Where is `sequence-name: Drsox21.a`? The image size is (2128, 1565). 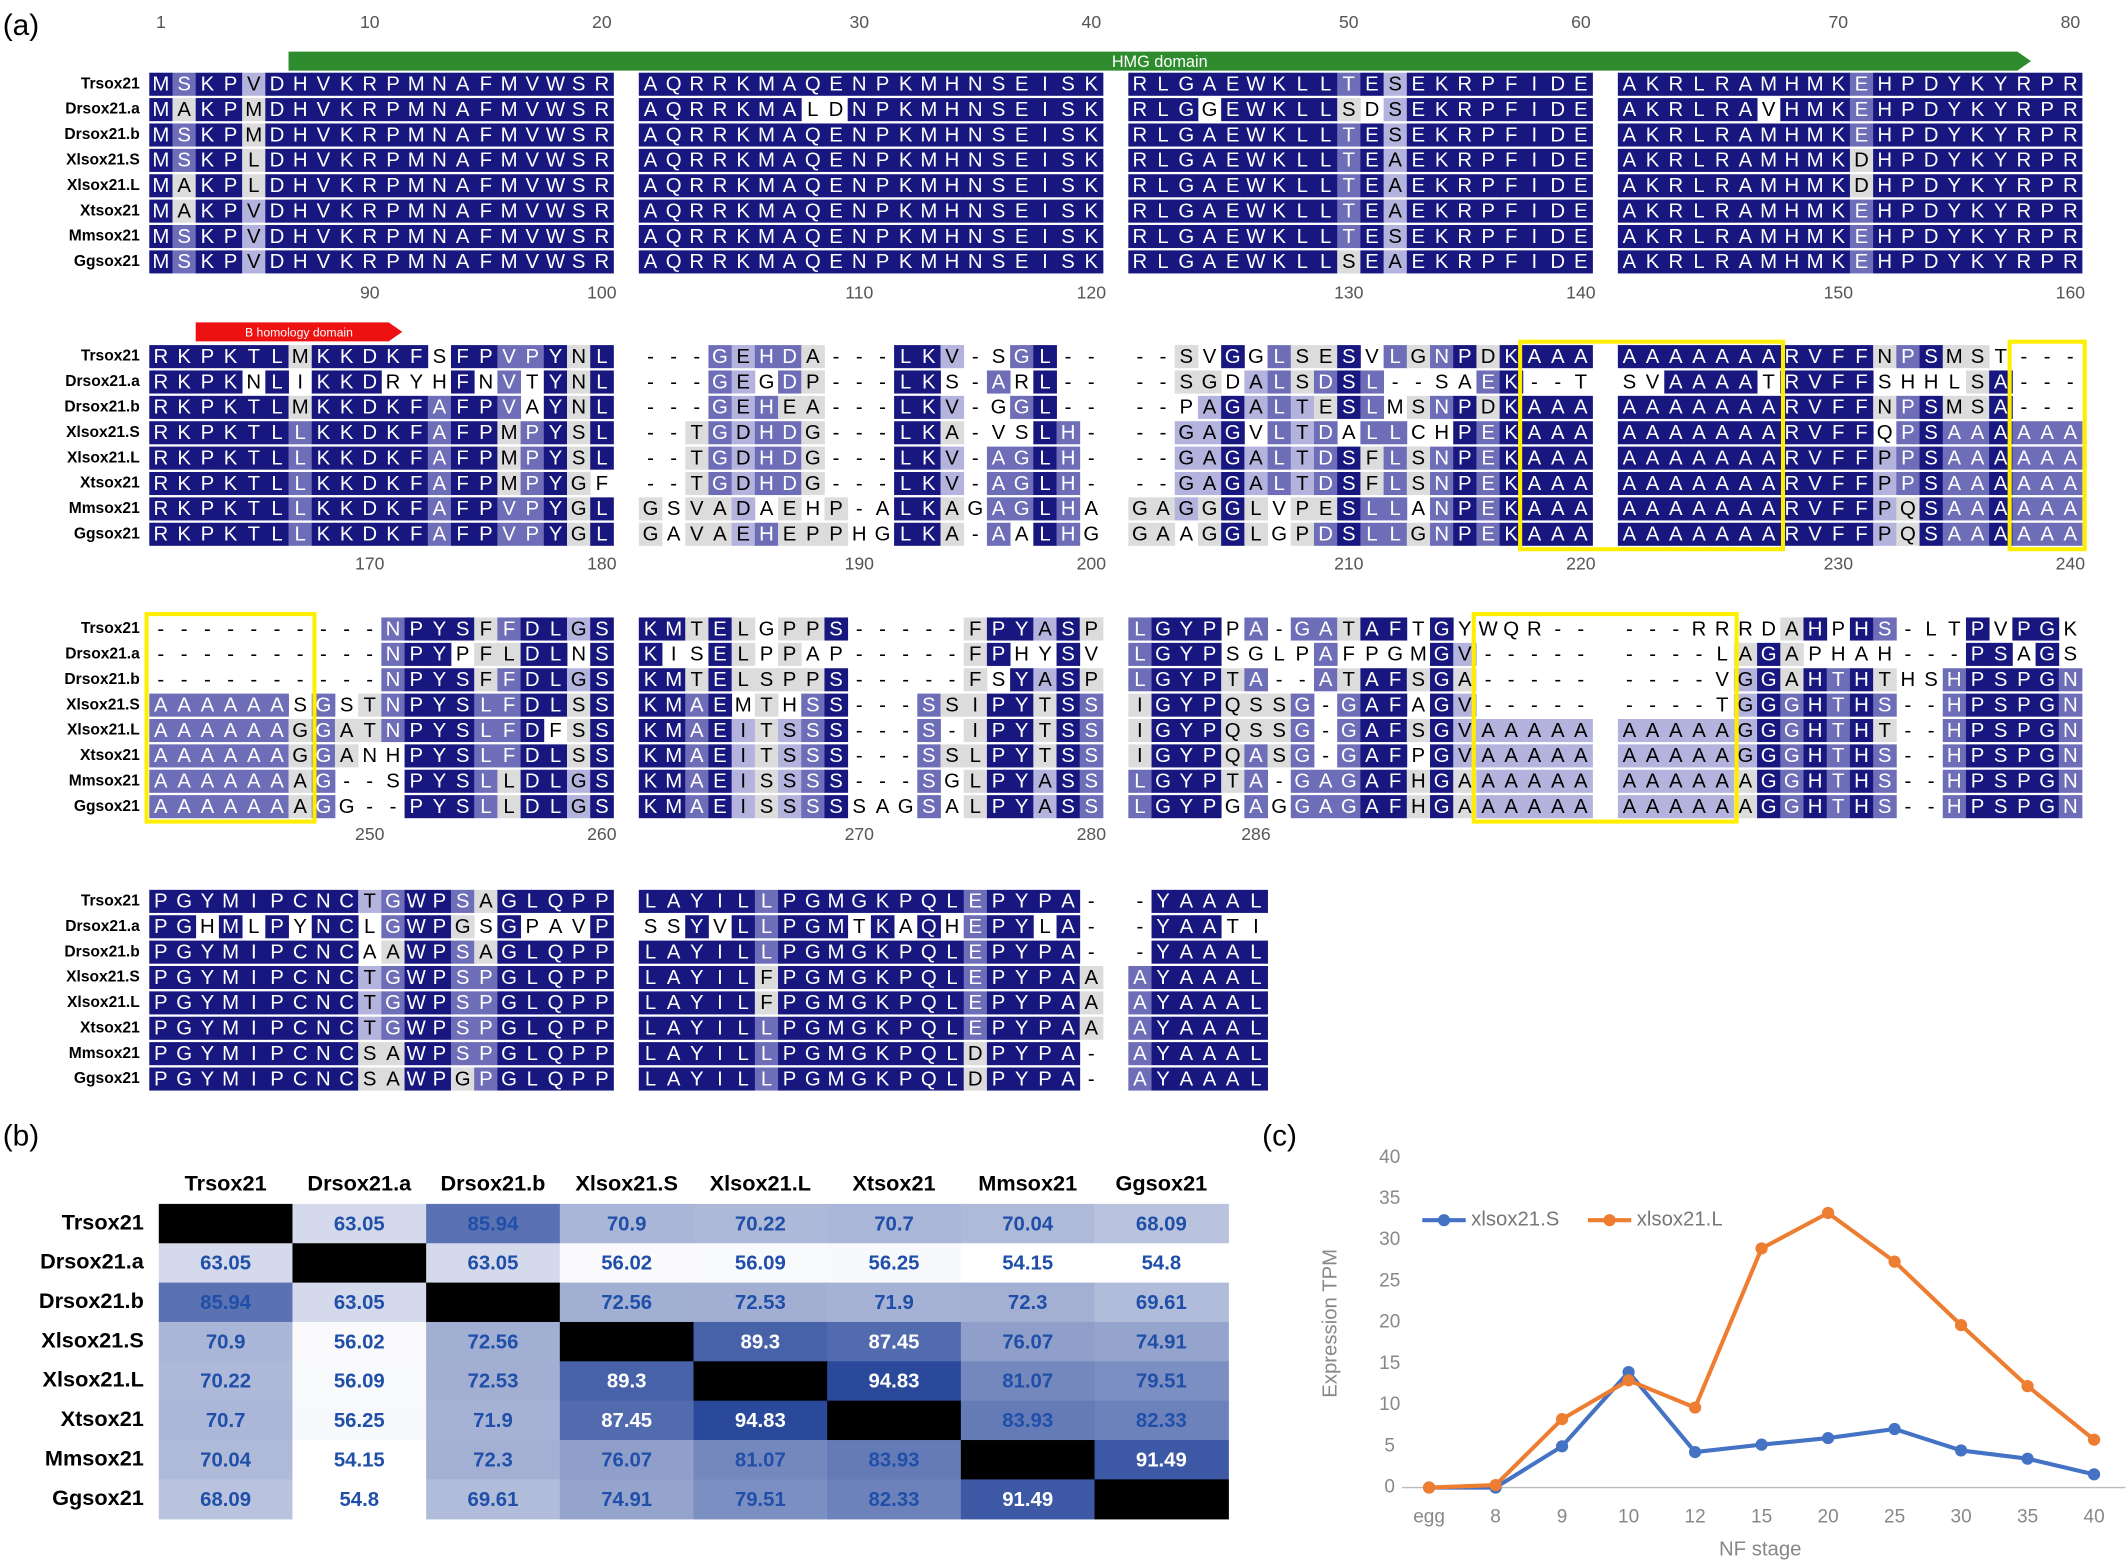
sequence-name: Drsox21.a is located at coordinates (102, 654).